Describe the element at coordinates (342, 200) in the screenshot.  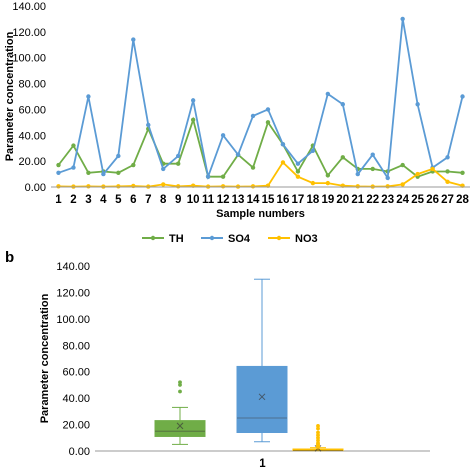
I see `x-tick-label: 20` at that location.